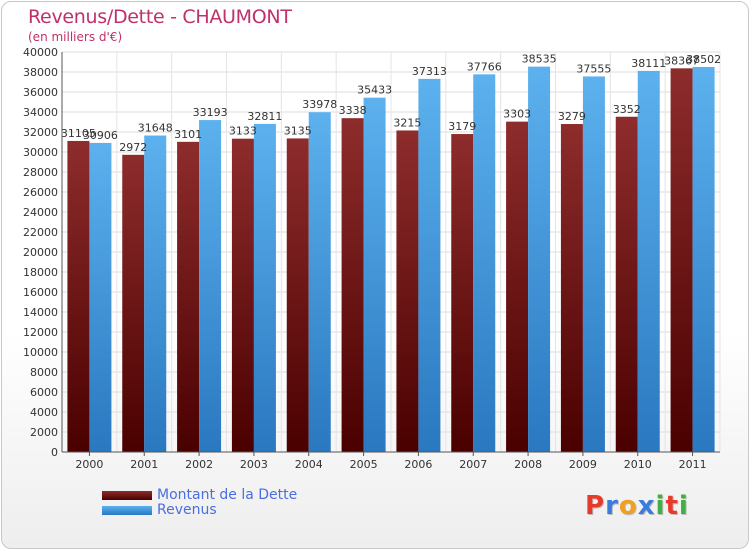  Describe the element at coordinates (319, 104) in the screenshot. I see `data-label: 33978` at that location.